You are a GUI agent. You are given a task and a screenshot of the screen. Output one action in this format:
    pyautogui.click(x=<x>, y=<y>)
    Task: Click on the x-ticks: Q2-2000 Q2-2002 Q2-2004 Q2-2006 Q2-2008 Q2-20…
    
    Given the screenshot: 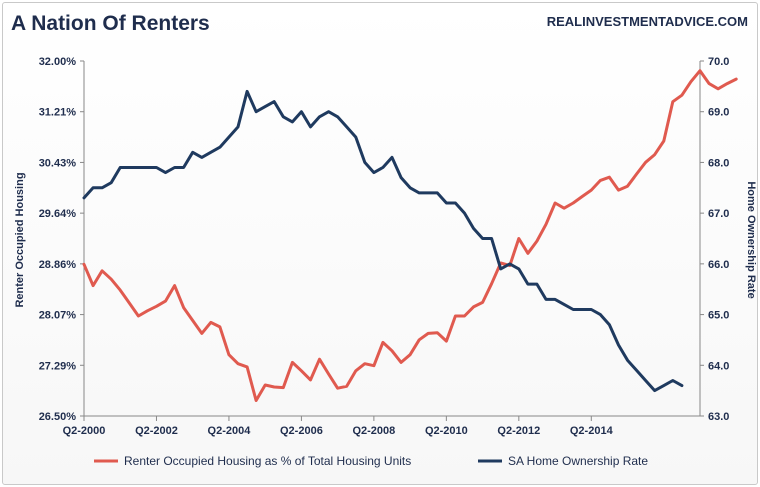 What is the action you would take?
    pyautogui.click(x=338, y=426)
    